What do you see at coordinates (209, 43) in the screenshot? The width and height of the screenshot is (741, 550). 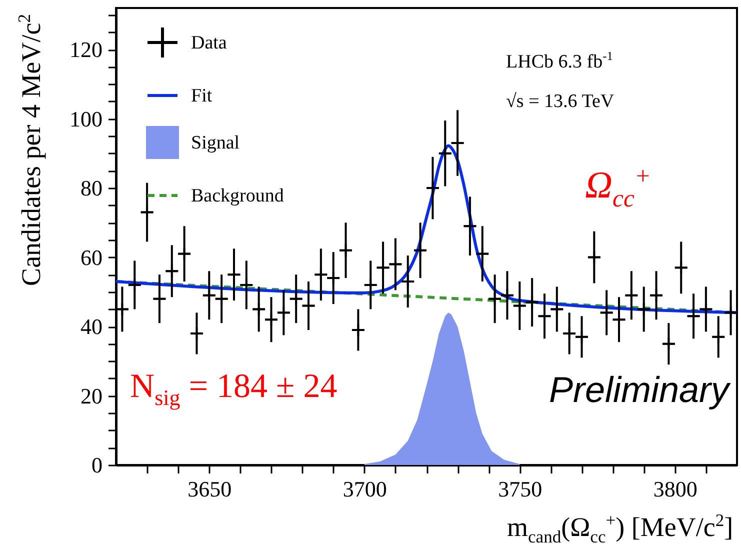 I see `legend-label: Data` at bounding box center [209, 43].